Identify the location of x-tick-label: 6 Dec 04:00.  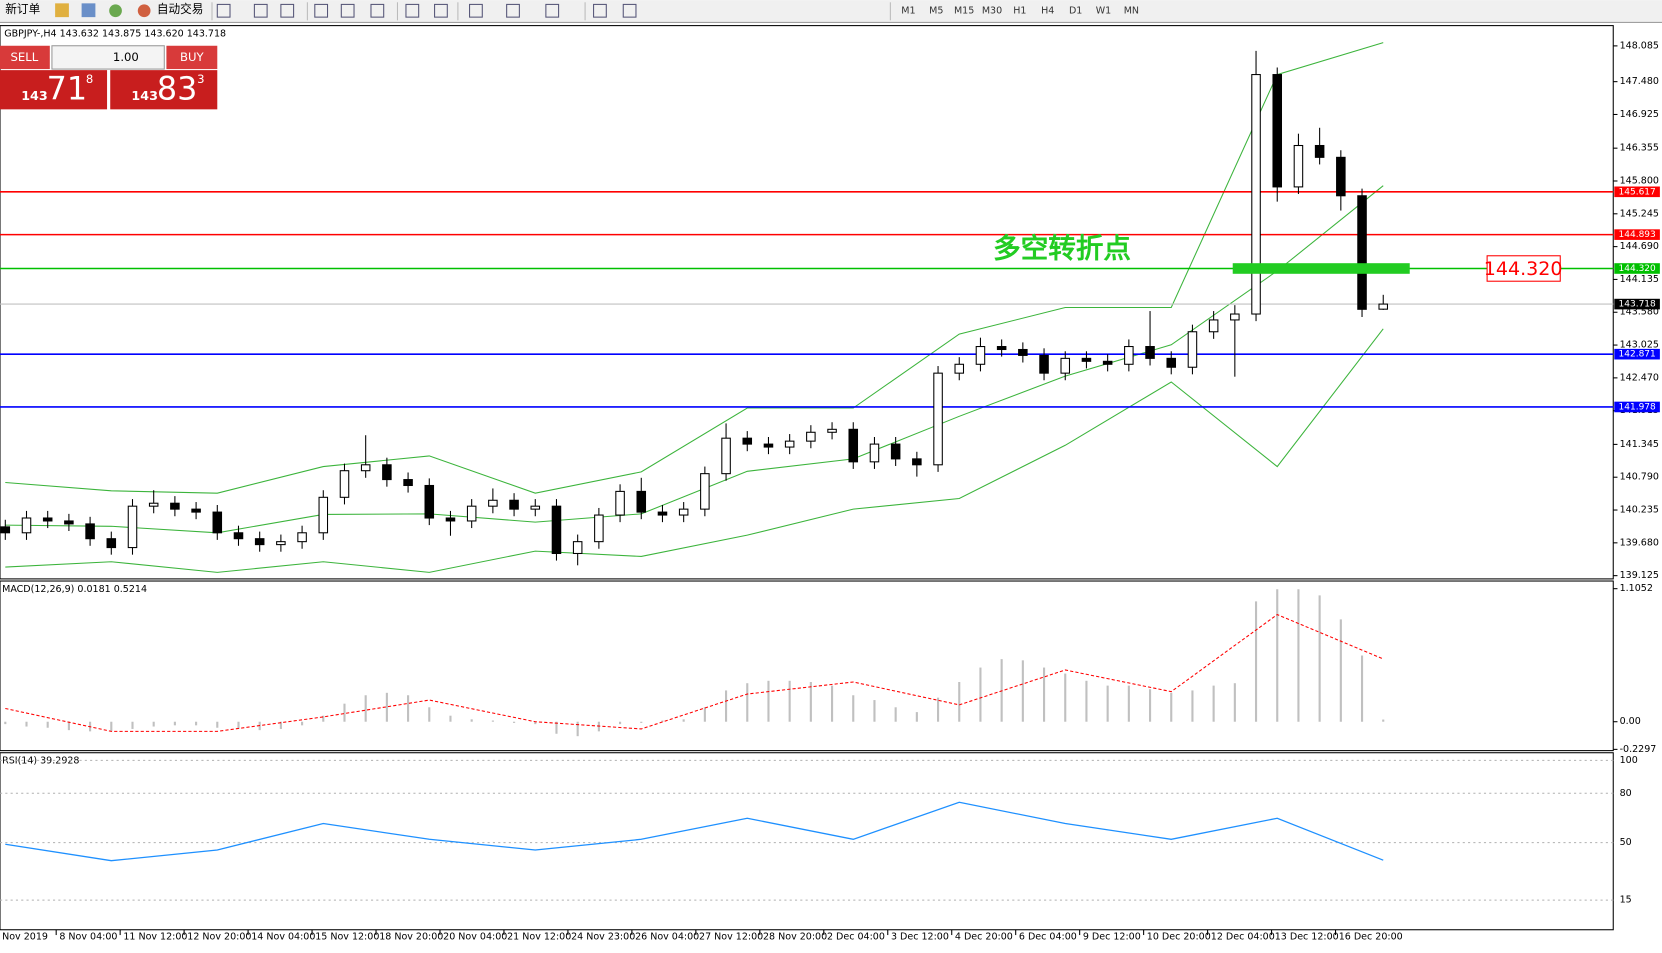
(1048, 937).